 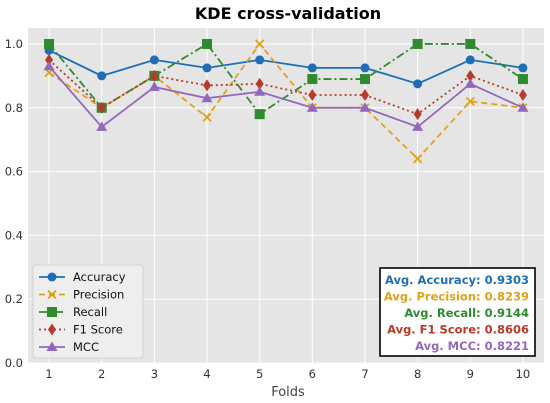 I want to click on series-line-accuracy, so click(x=286, y=67).